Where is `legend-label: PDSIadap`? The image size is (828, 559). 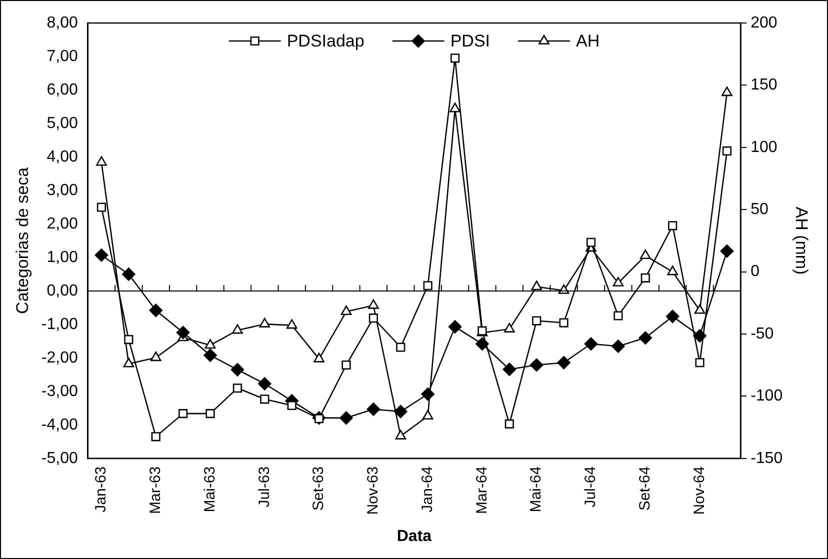
legend-label: PDSIadap is located at coordinates (325, 41).